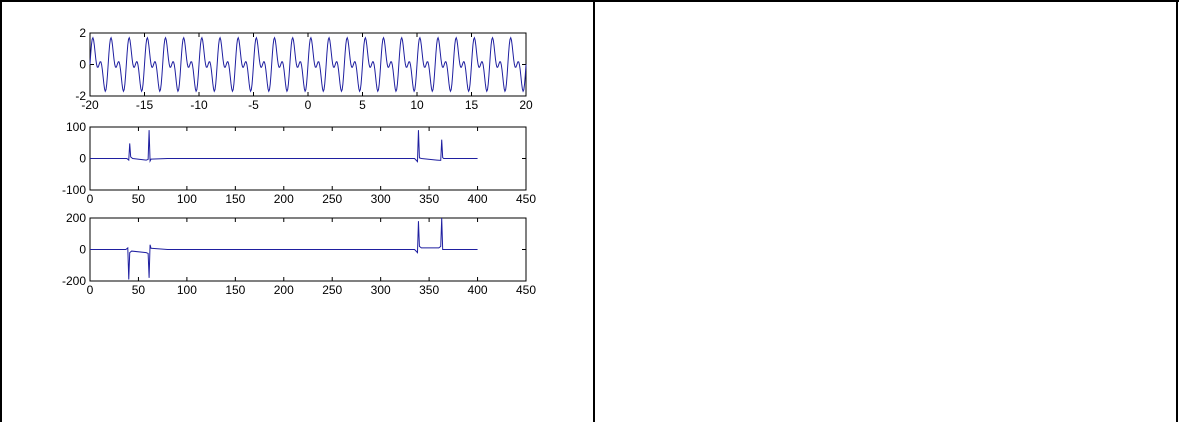 The width and height of the screenshot is (1179, 422). Describe the element at coordinates (76, 218) in the screenshot. I see `chart-3-ytick-label: 200` at that location.